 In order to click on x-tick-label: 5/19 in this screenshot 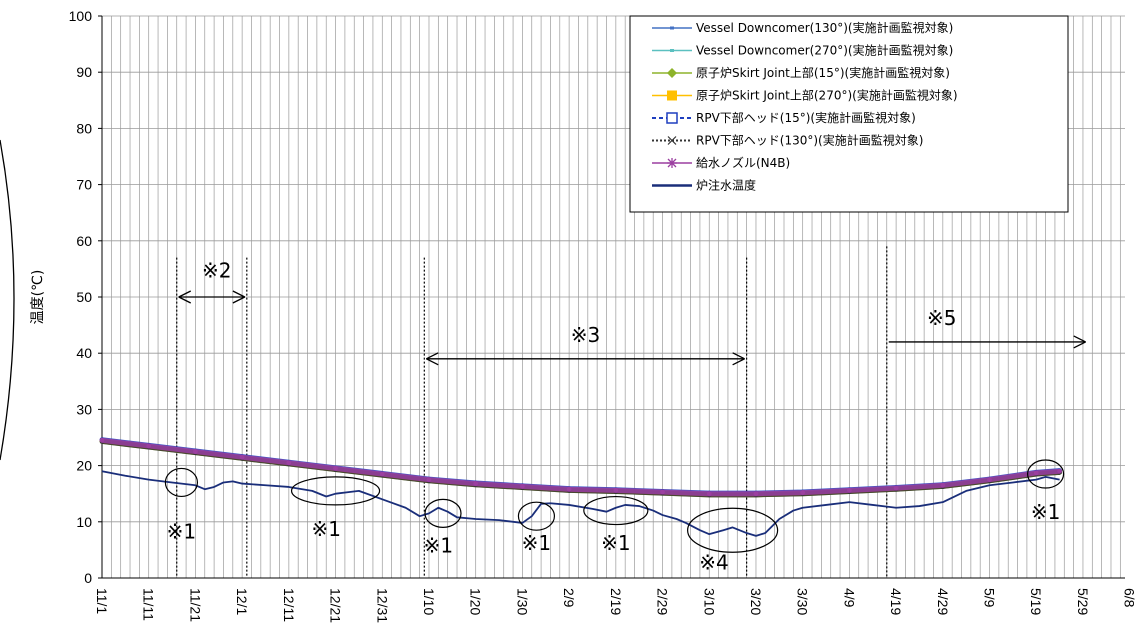, I will do `click(1036, 601)`.